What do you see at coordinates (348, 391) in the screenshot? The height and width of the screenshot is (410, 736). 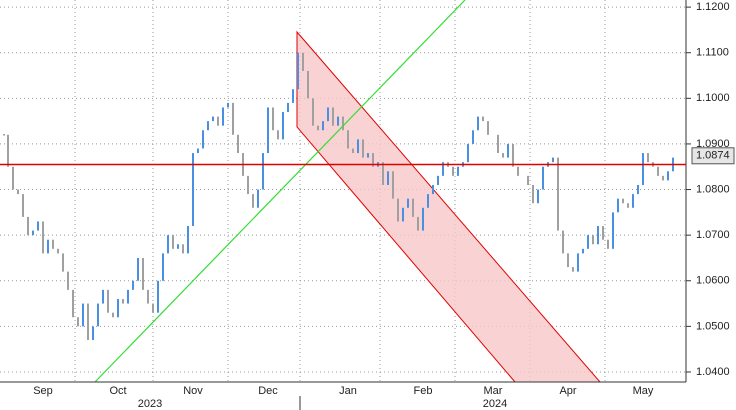 I see `x-tick-label: Jan` at bounding box center [348, 391].